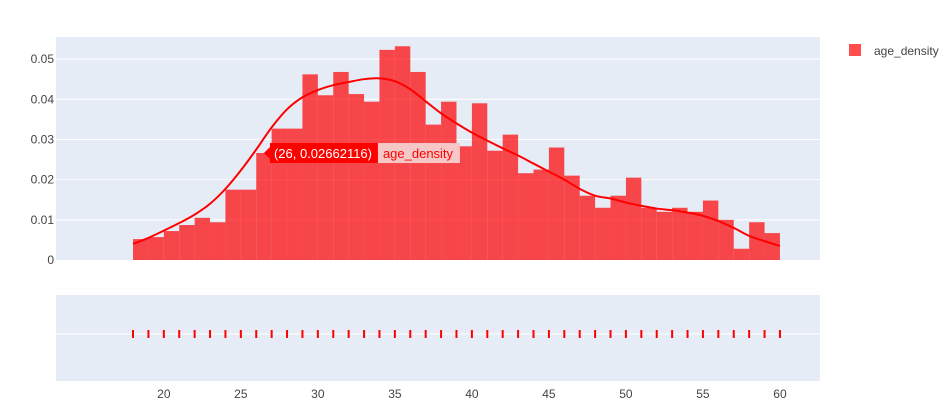 This screenshot has height=413, width=950. Describe the element at coordinates (43, 180) in the screenshot. I see `y-tick-label: 0.02` at that location.